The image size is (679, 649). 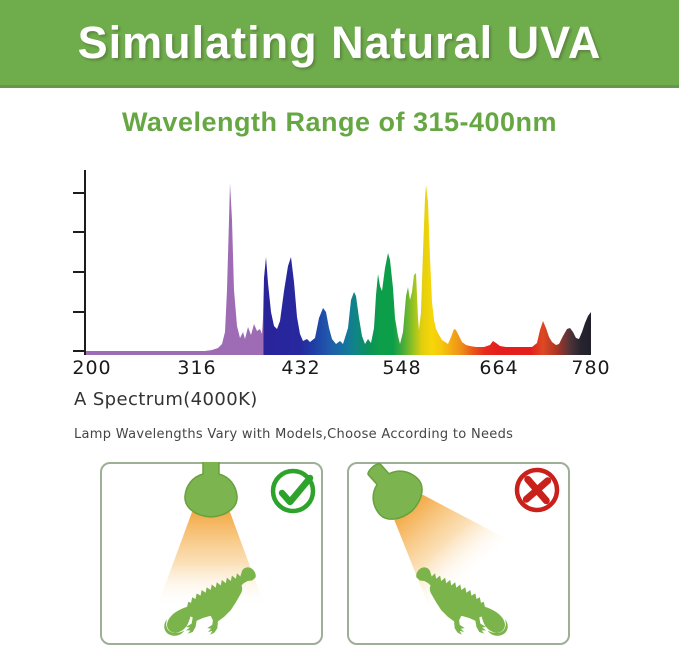 I want to click on header-banner: Simulating Natural UVA, so click(x=339, y=44).